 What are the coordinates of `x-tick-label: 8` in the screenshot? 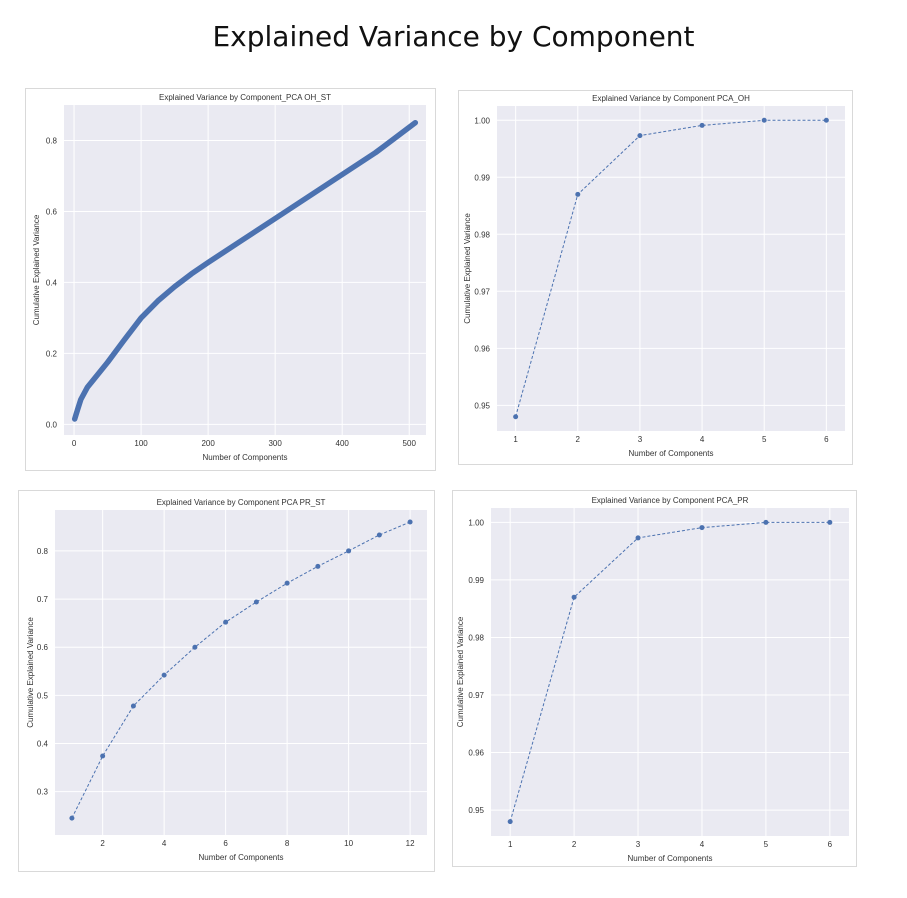 It's located at (287, 843).